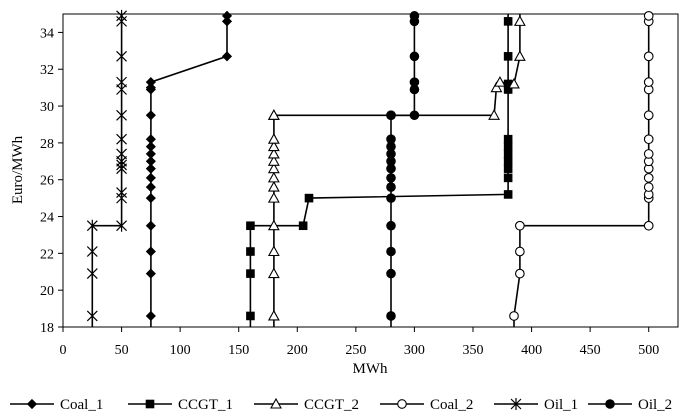 The width and height of the screenshot is (695, 415). What do you see at coordinates (451, 405) in the screenshot?
I see `legend-label: Coal_2` at bounding box center [451, 405].